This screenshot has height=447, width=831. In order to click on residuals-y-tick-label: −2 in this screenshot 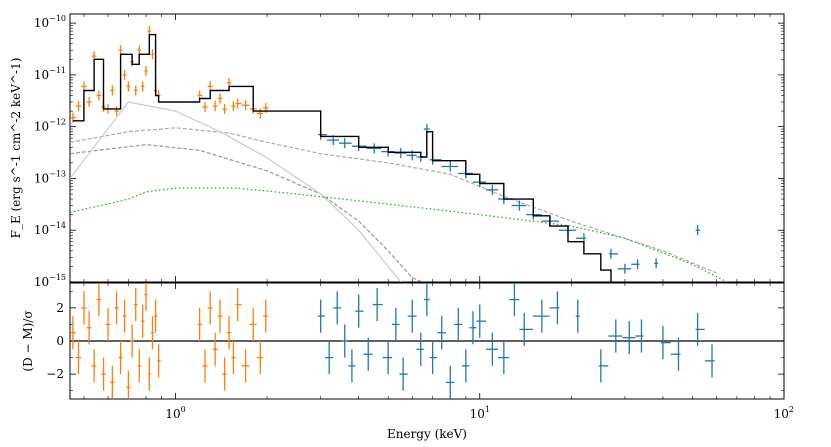, I will do `click(55, 374)`.